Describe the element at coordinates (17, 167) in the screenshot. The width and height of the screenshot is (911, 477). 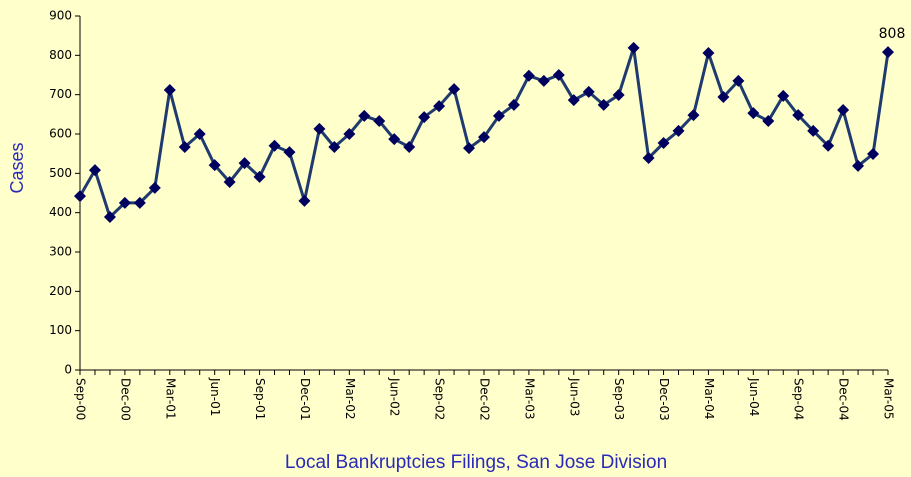
I see `y-axis-title: Cases` at that location.